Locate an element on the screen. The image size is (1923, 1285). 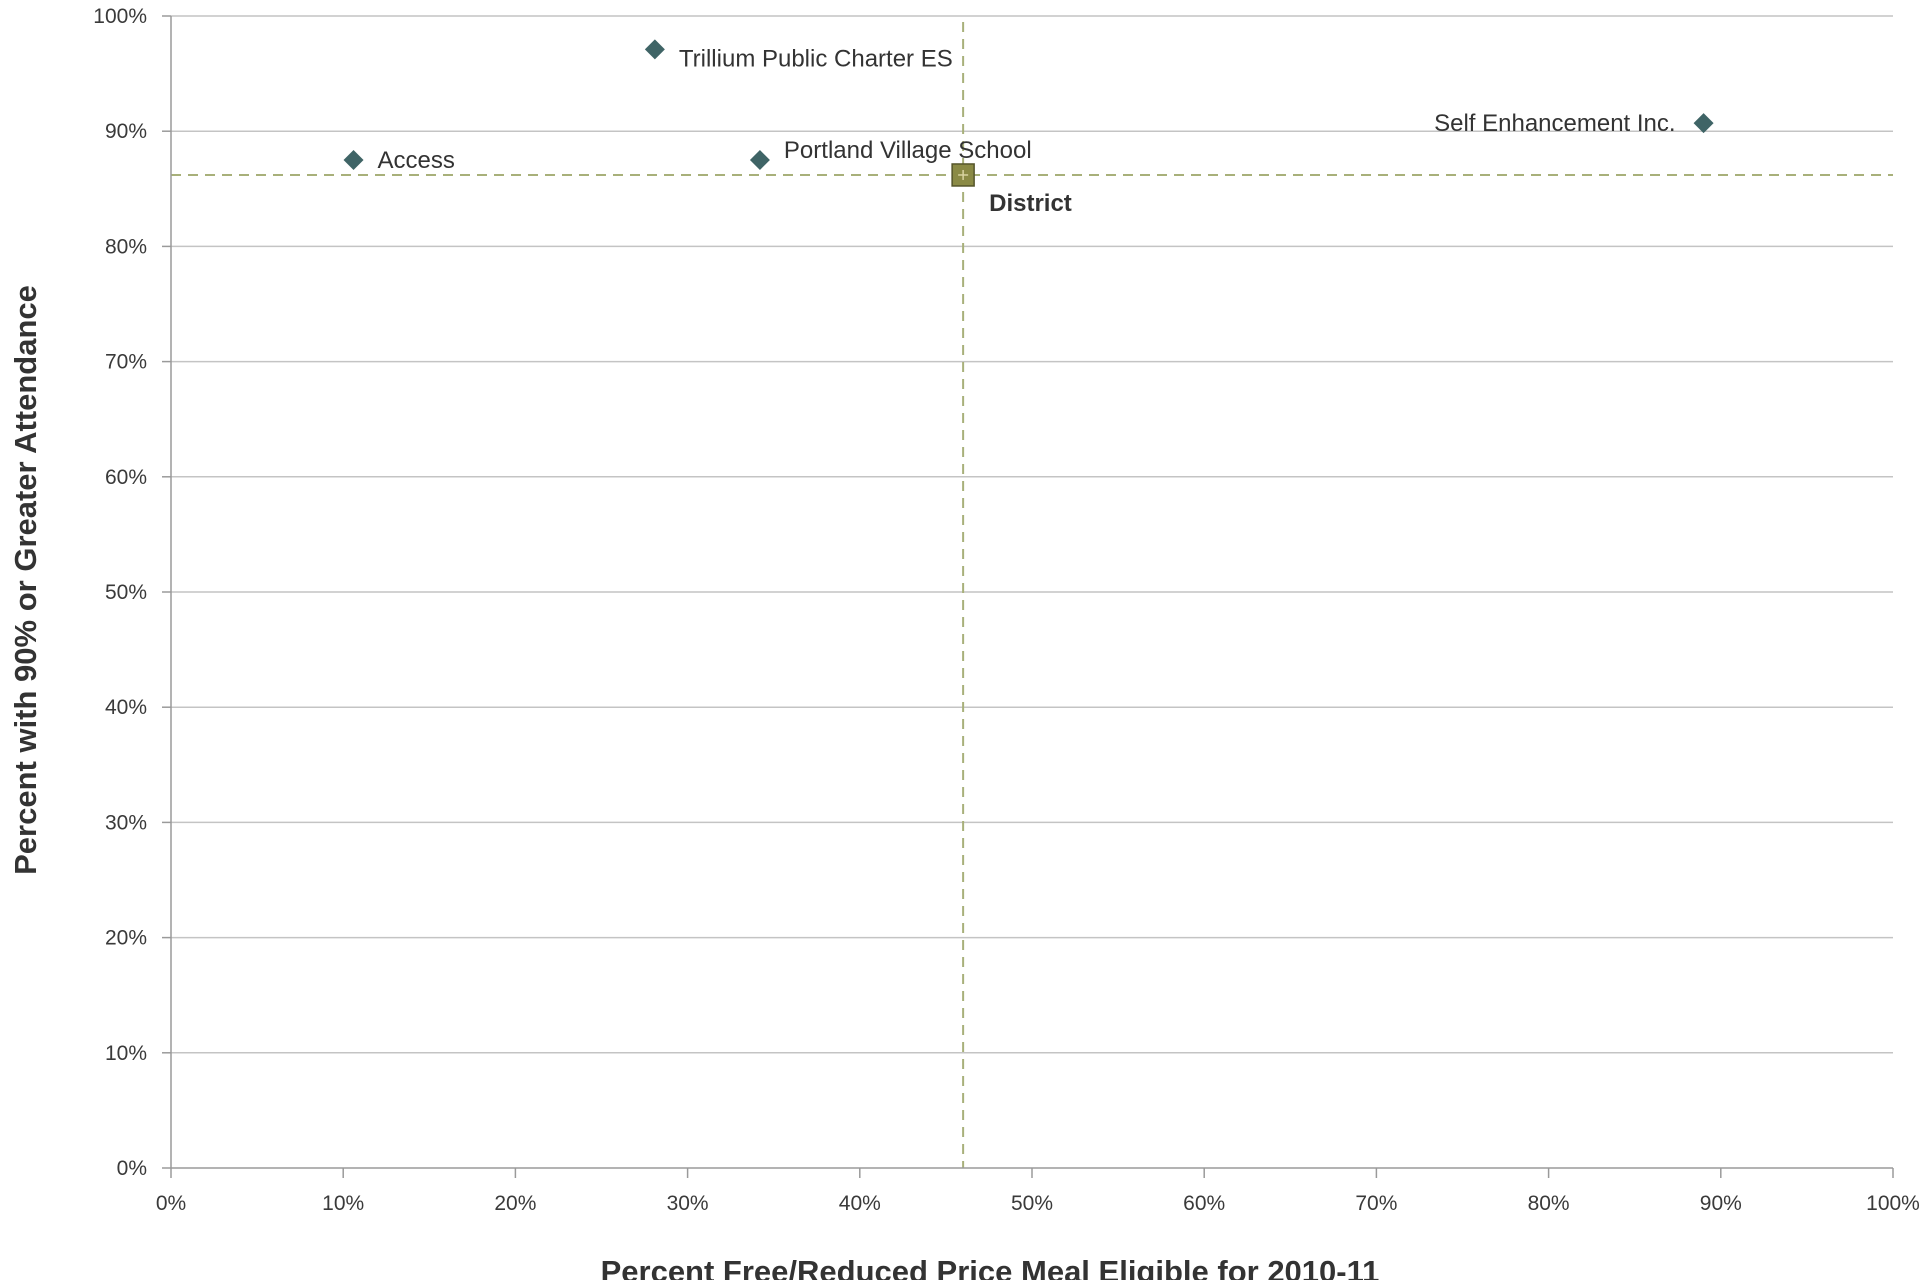
y-tick-label: 50% is located at coordinates (126, 592).